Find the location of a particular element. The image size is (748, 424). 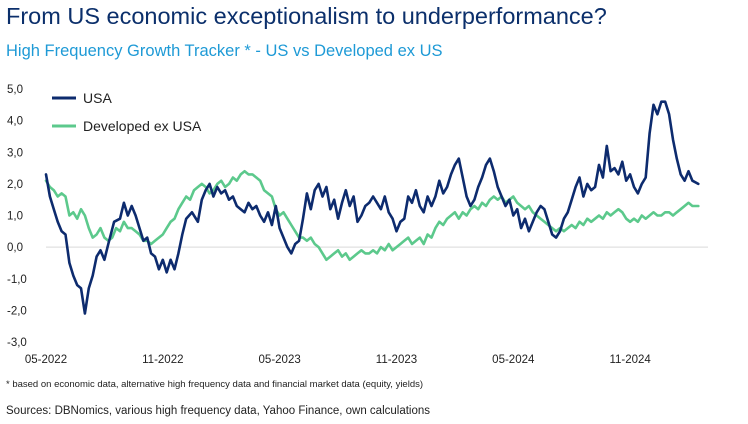

y-tick-label: 2,0 is located at coordinates (15, 185).